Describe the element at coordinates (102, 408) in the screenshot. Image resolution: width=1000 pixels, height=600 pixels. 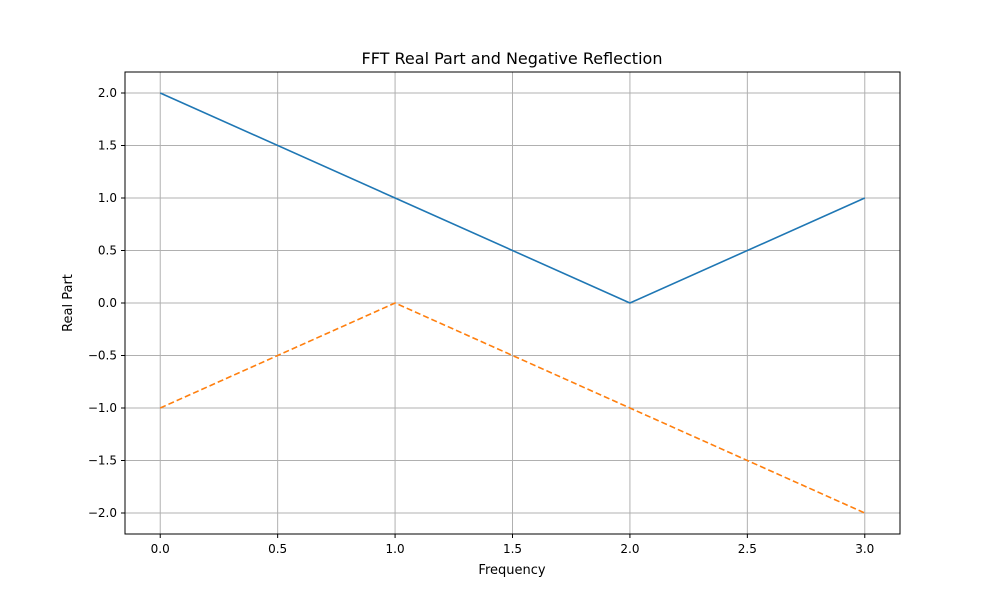
I see `y-tick-label: −1.0` at that location.